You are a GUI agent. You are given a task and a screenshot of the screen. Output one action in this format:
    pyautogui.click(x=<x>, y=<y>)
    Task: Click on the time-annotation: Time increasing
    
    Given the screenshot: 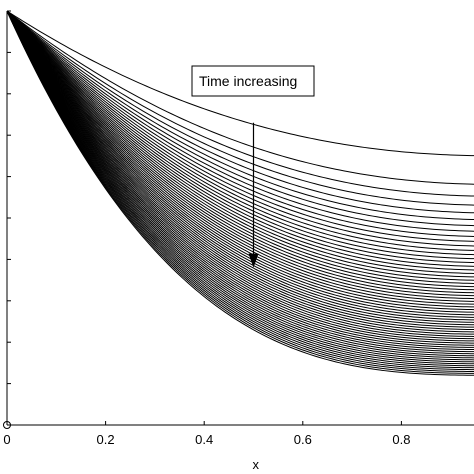 What is the action you would take?
    pyautogui.click(x=253, y=166)
    